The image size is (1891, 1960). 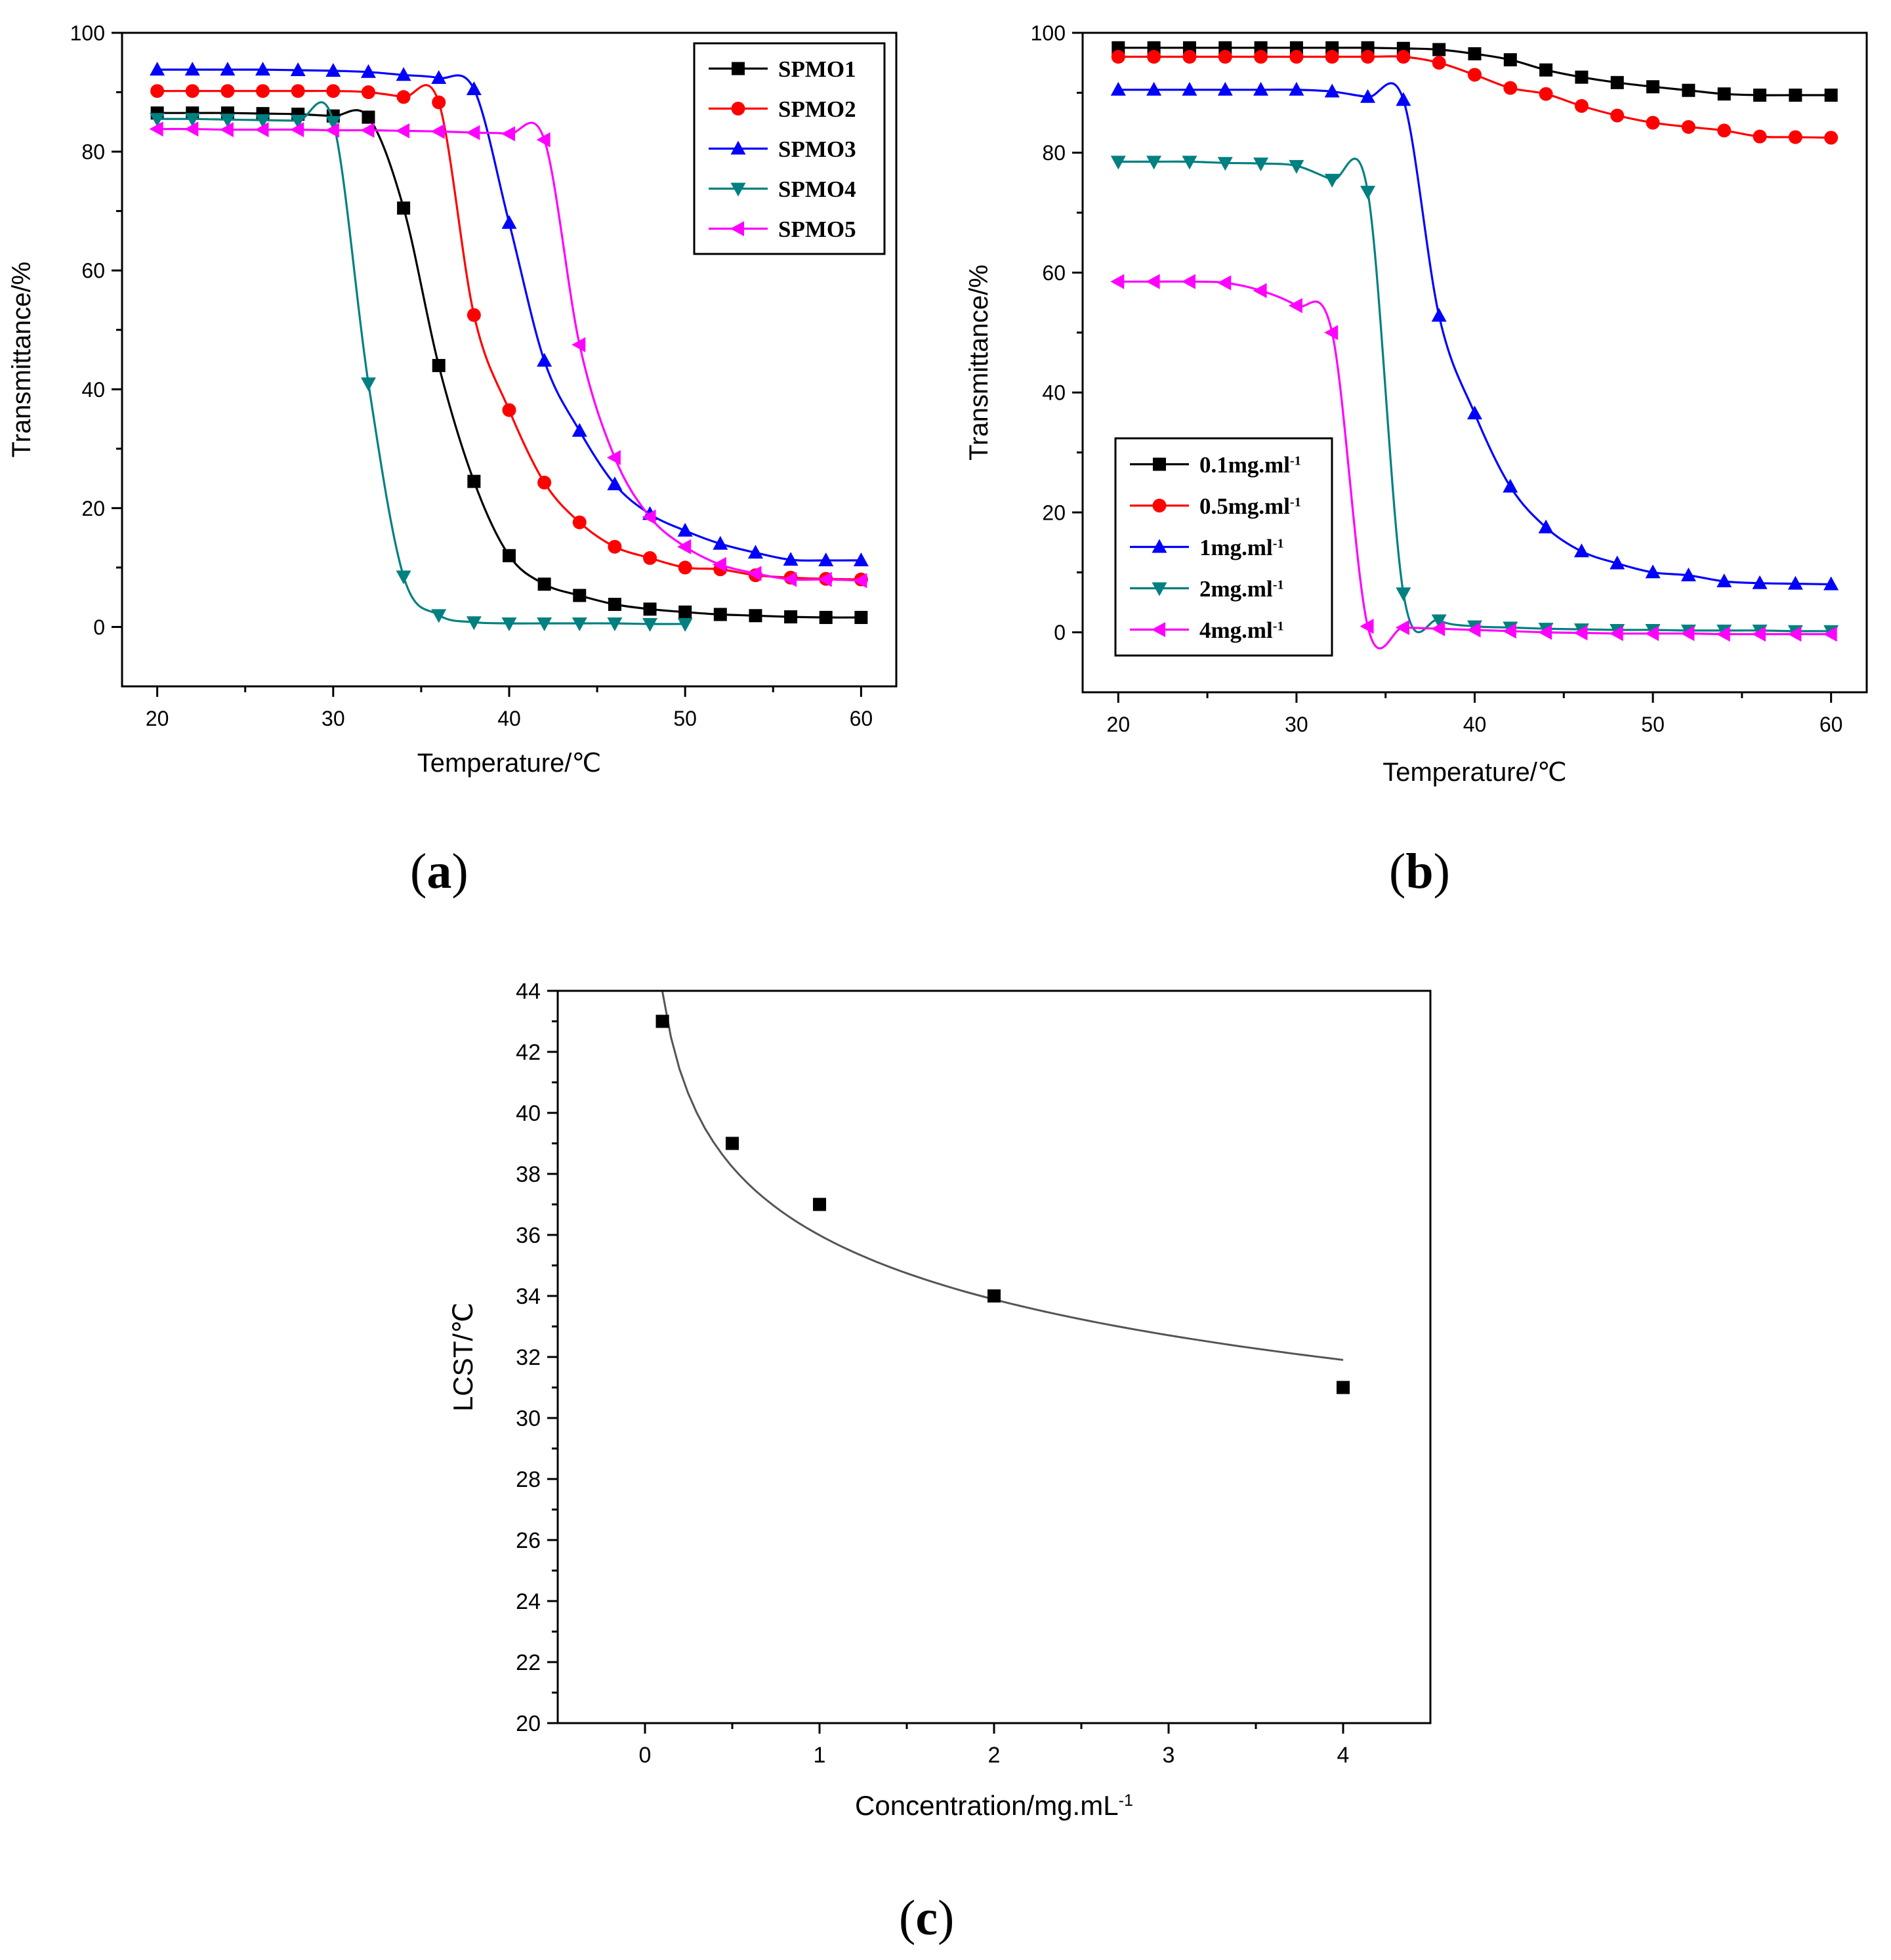 What do you see at coordinates (817, 109) in the screenshot?
I see `panel-a-legend-label: SPMO2` at bounding box center [817, 109].